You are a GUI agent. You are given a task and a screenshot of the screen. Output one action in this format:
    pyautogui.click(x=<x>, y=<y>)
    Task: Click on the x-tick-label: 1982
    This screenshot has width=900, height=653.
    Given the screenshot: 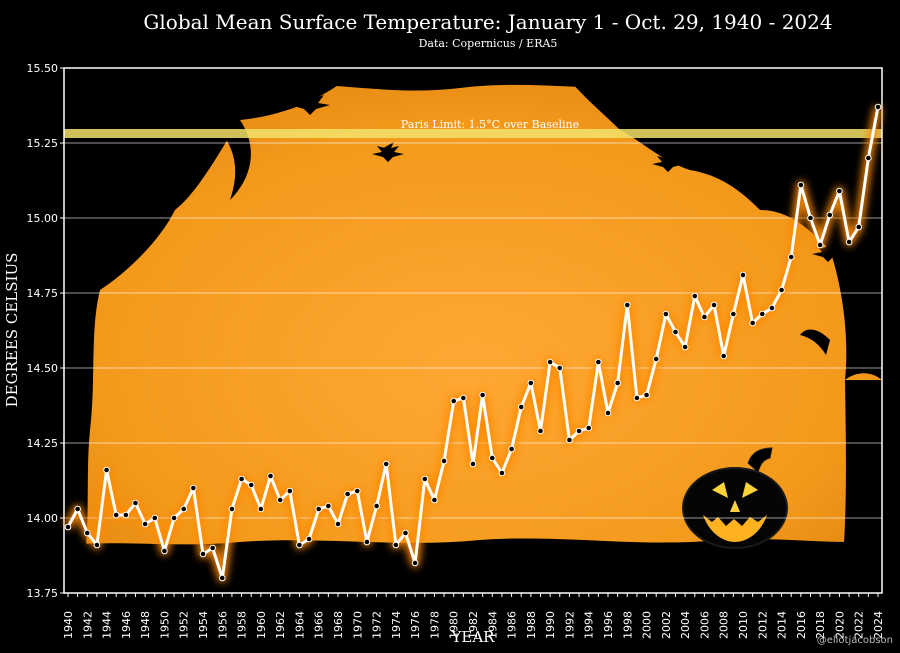 What is the action you would take?
    pyautogui.click(x=473, y=625)
    